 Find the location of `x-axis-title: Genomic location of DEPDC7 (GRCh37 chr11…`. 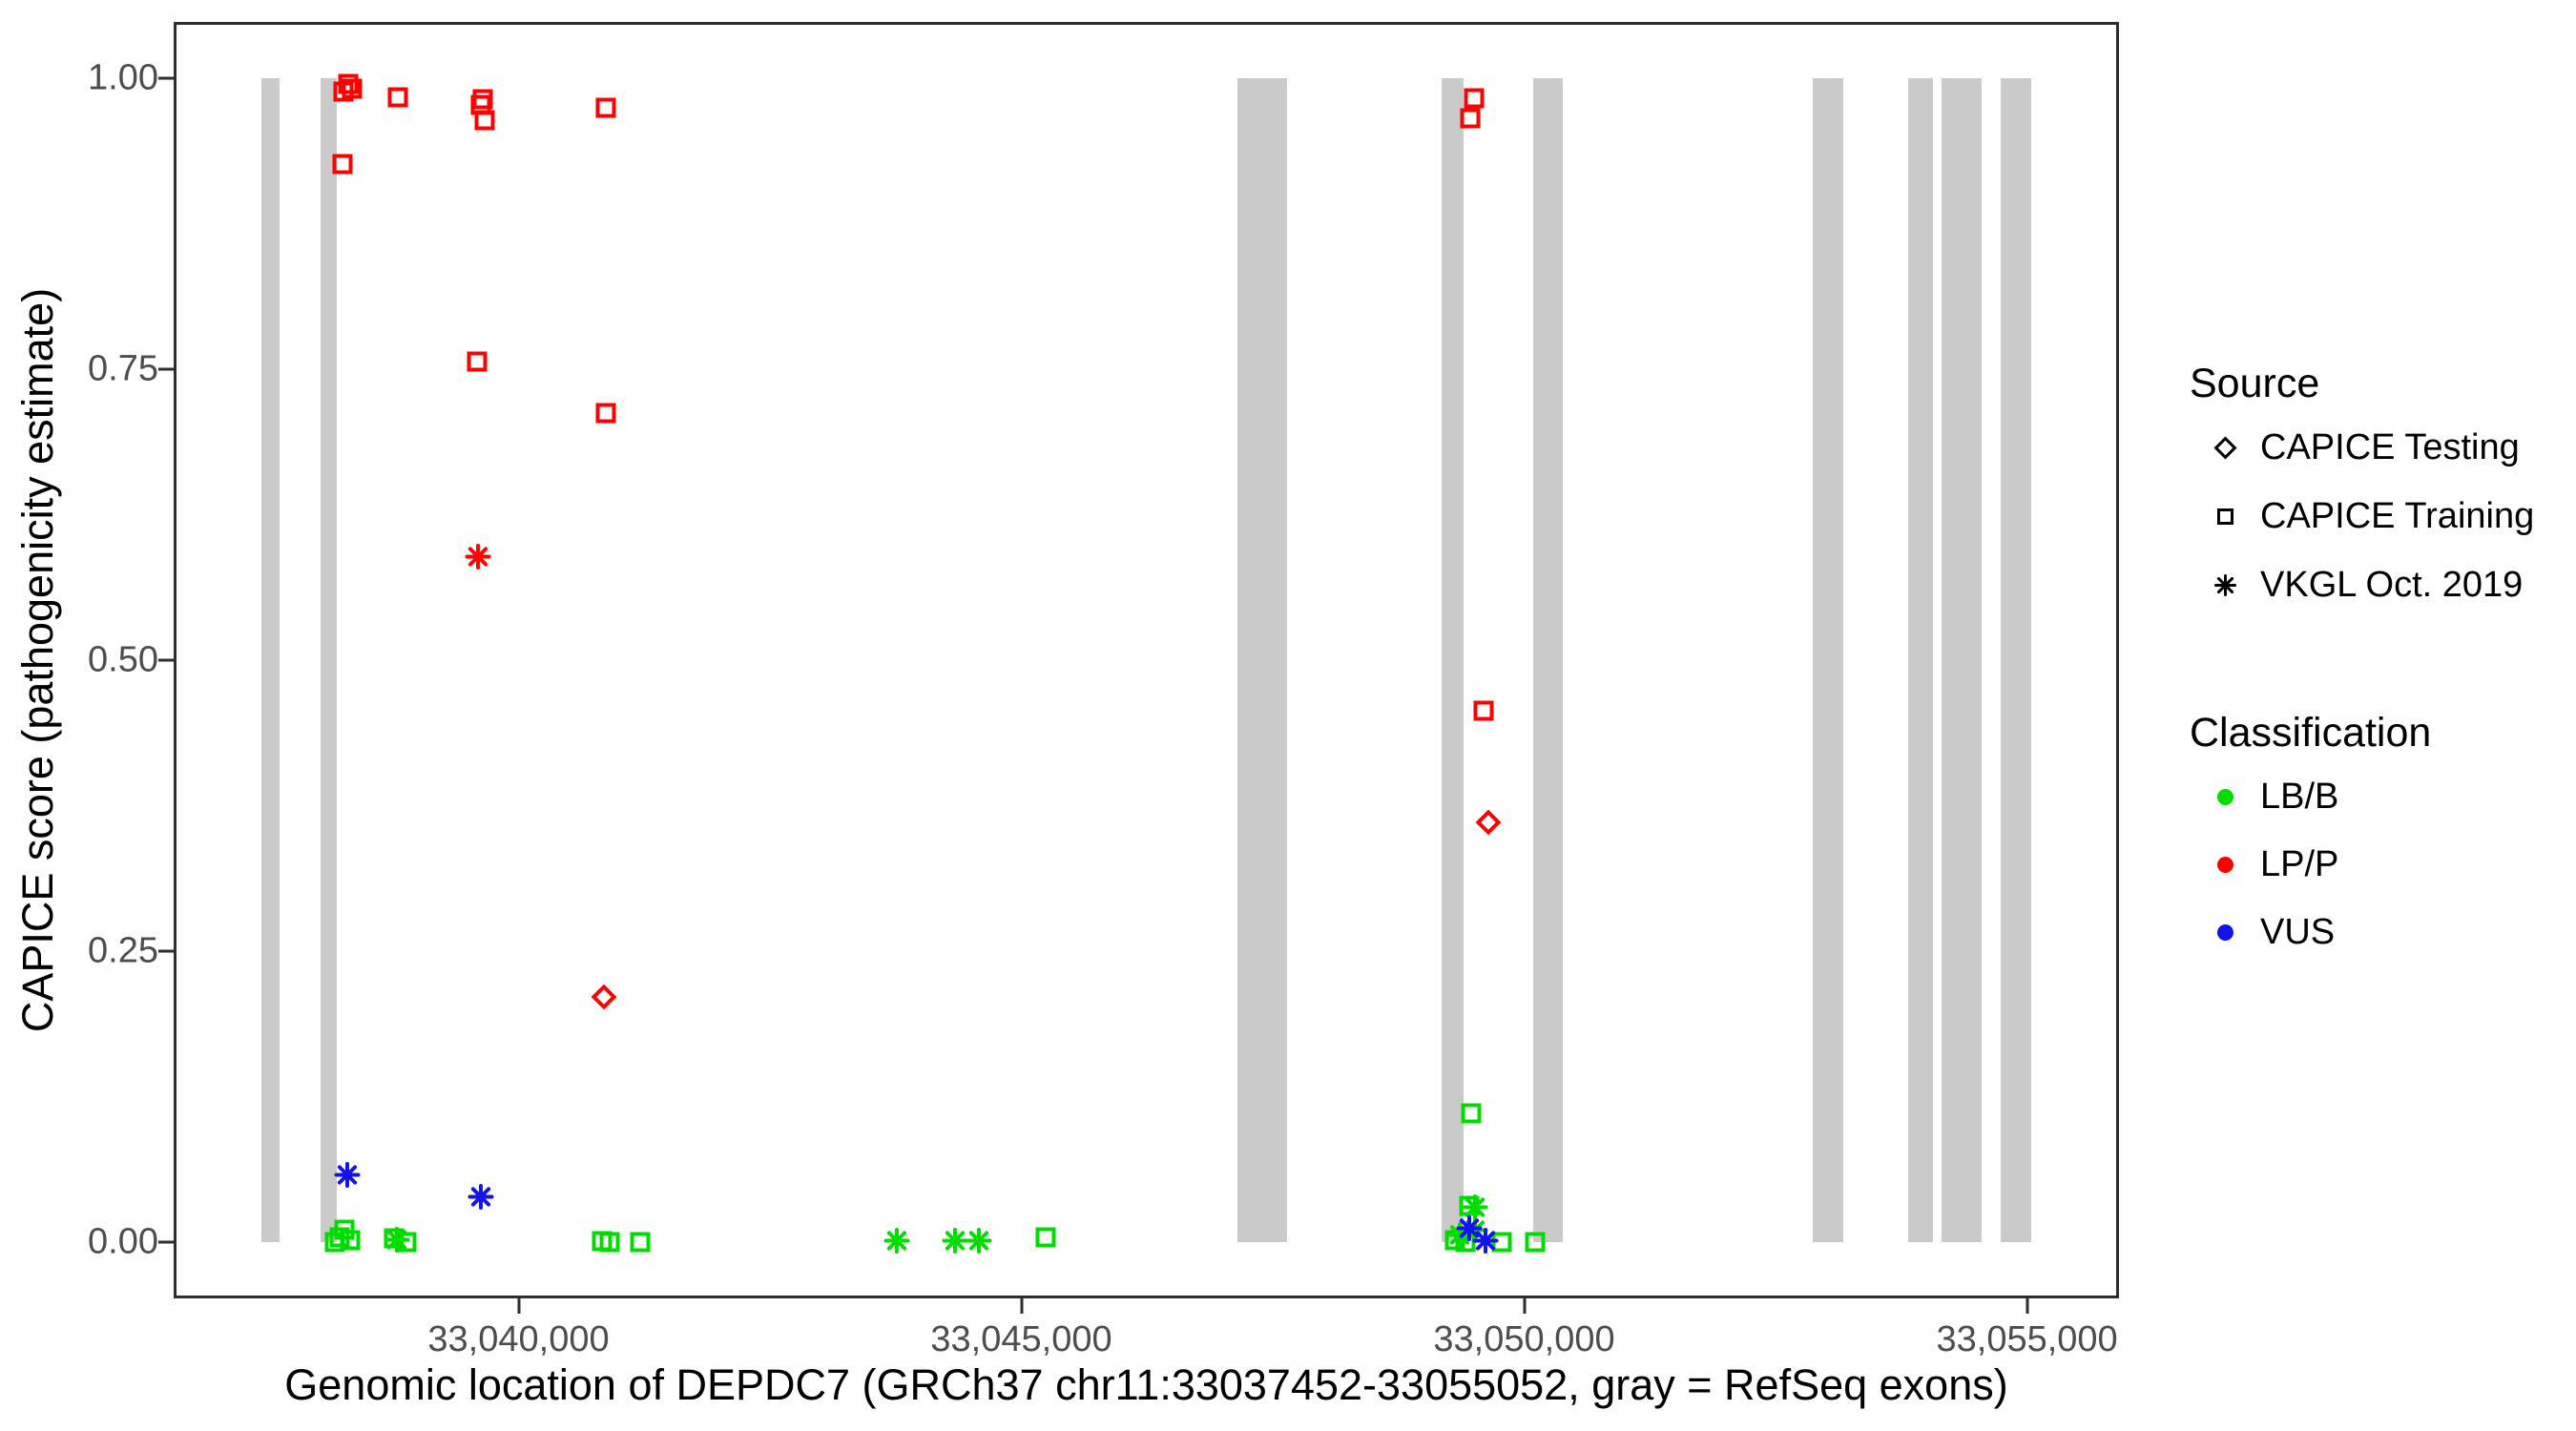

x-axis-title: Genomic location of DEPDC7 (GRCh37 chr11… is located at coordinates (1146, 1384).